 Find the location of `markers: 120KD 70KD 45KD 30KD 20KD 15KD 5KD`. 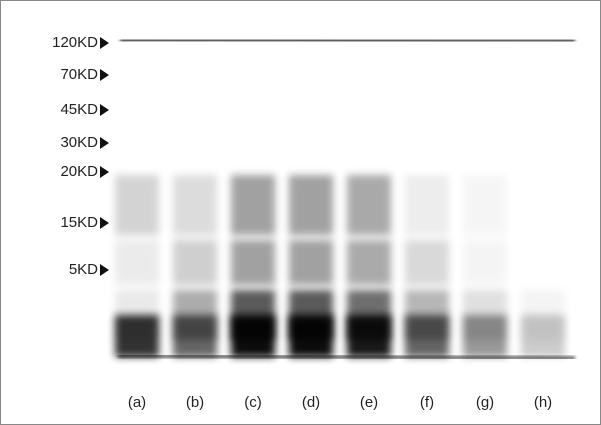

markers: 120KD 70KD 45KD 30KD 20KD 15KD 5KD is located at coordinates (80, 156).